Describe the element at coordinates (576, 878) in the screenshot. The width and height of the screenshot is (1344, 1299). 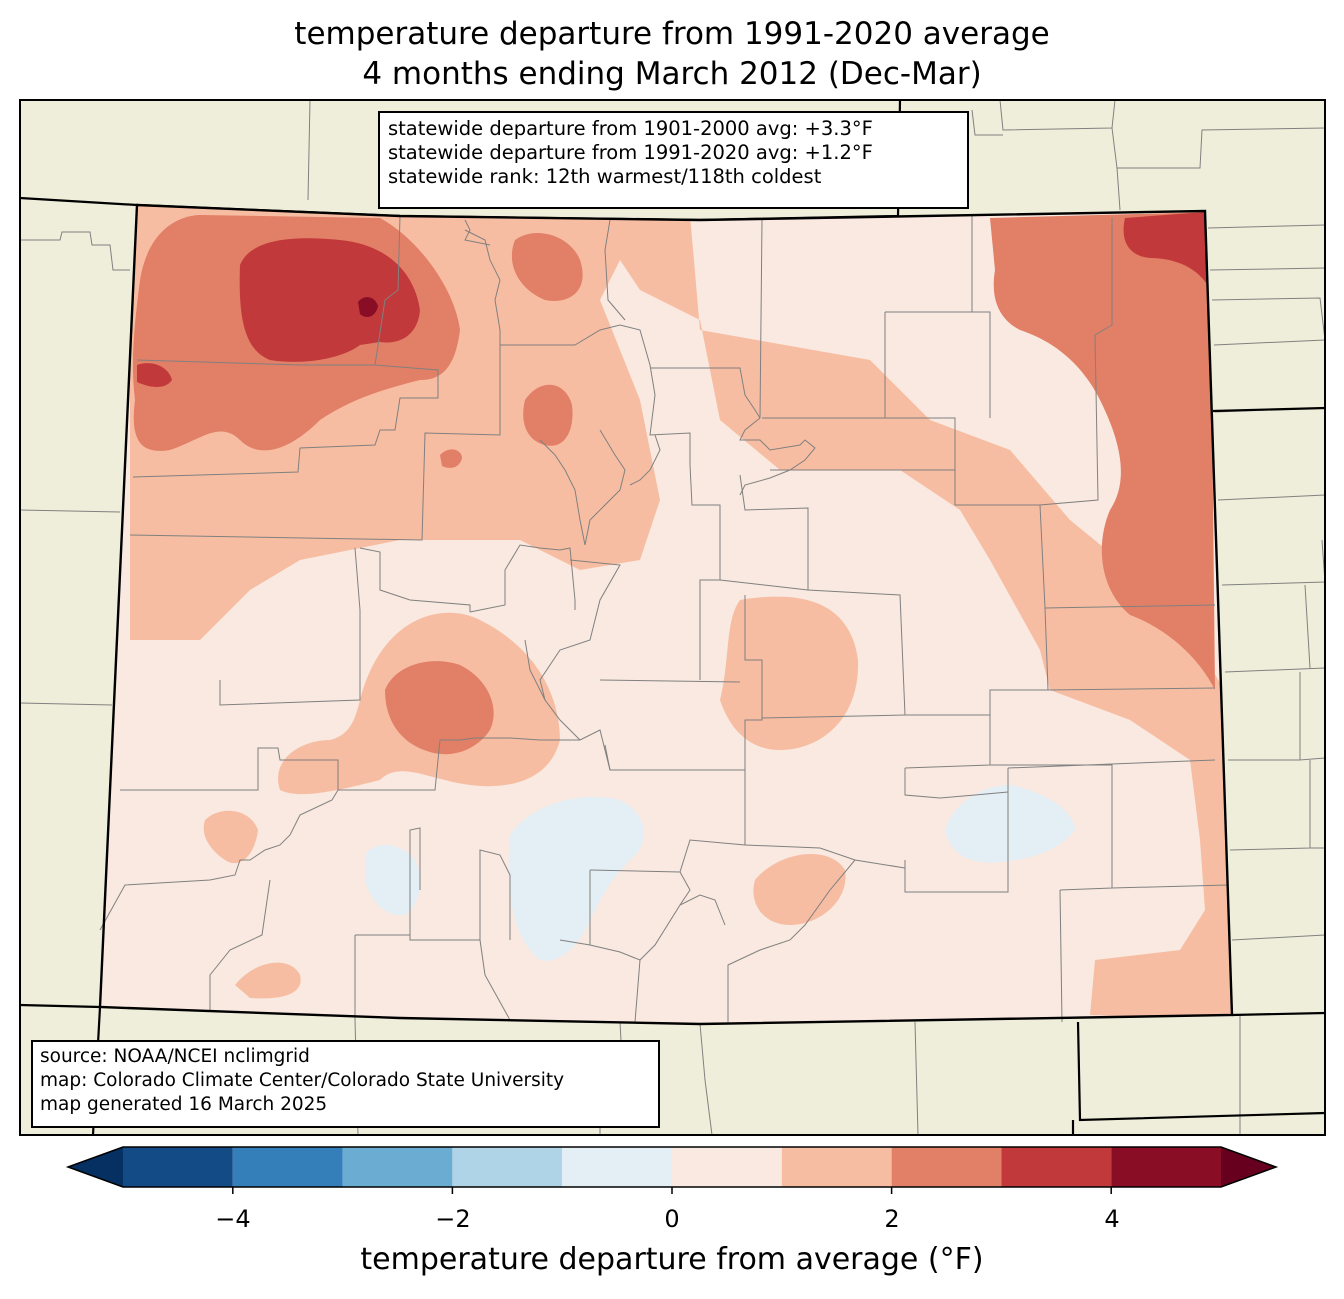
I see `region-cool-san-luis` at that location.